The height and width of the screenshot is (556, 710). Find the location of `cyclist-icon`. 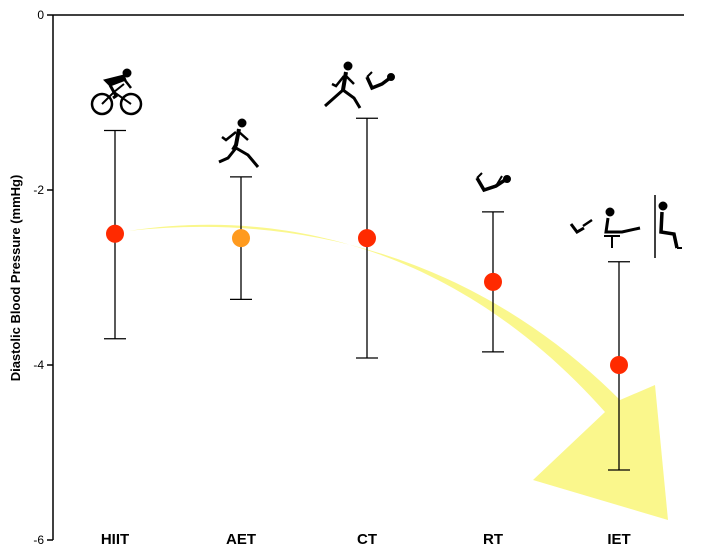

cyclist-icon is located at coordinates (116, 92).